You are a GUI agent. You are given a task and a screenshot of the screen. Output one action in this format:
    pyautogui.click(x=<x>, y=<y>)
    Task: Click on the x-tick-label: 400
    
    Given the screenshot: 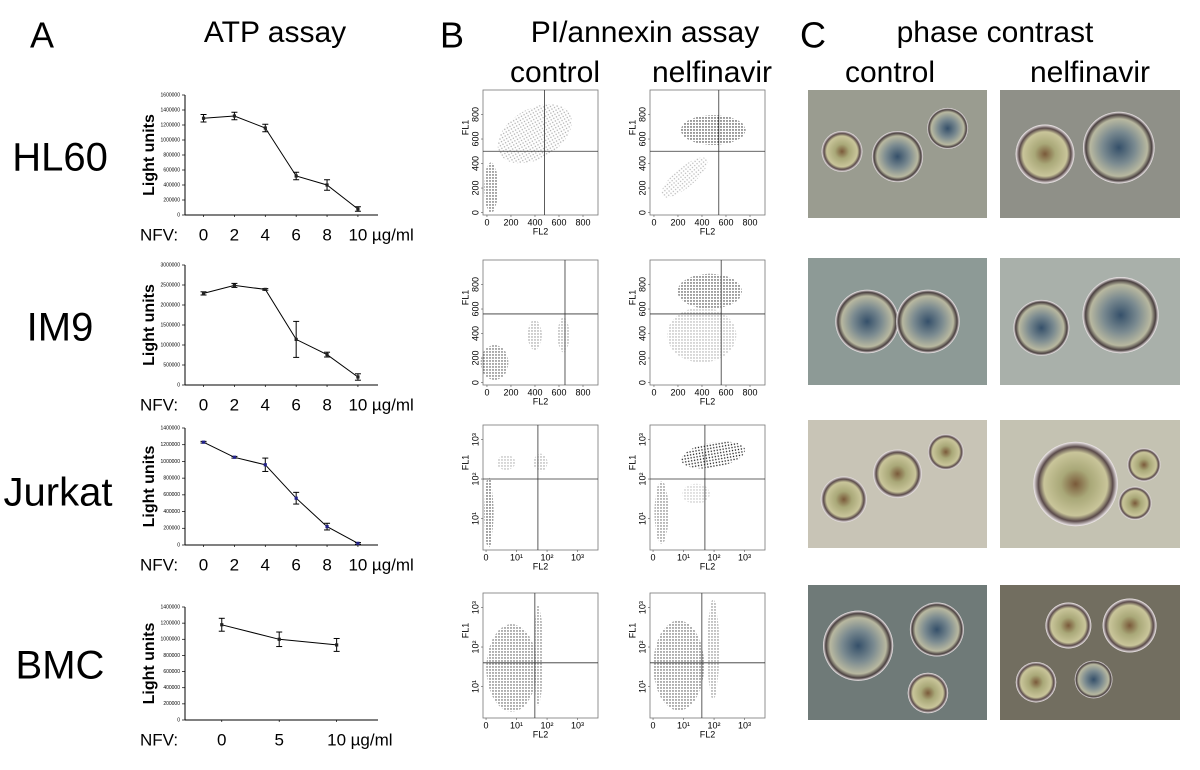 What is the action you would take?
    pyautogui.click(x=701, y=392)
    